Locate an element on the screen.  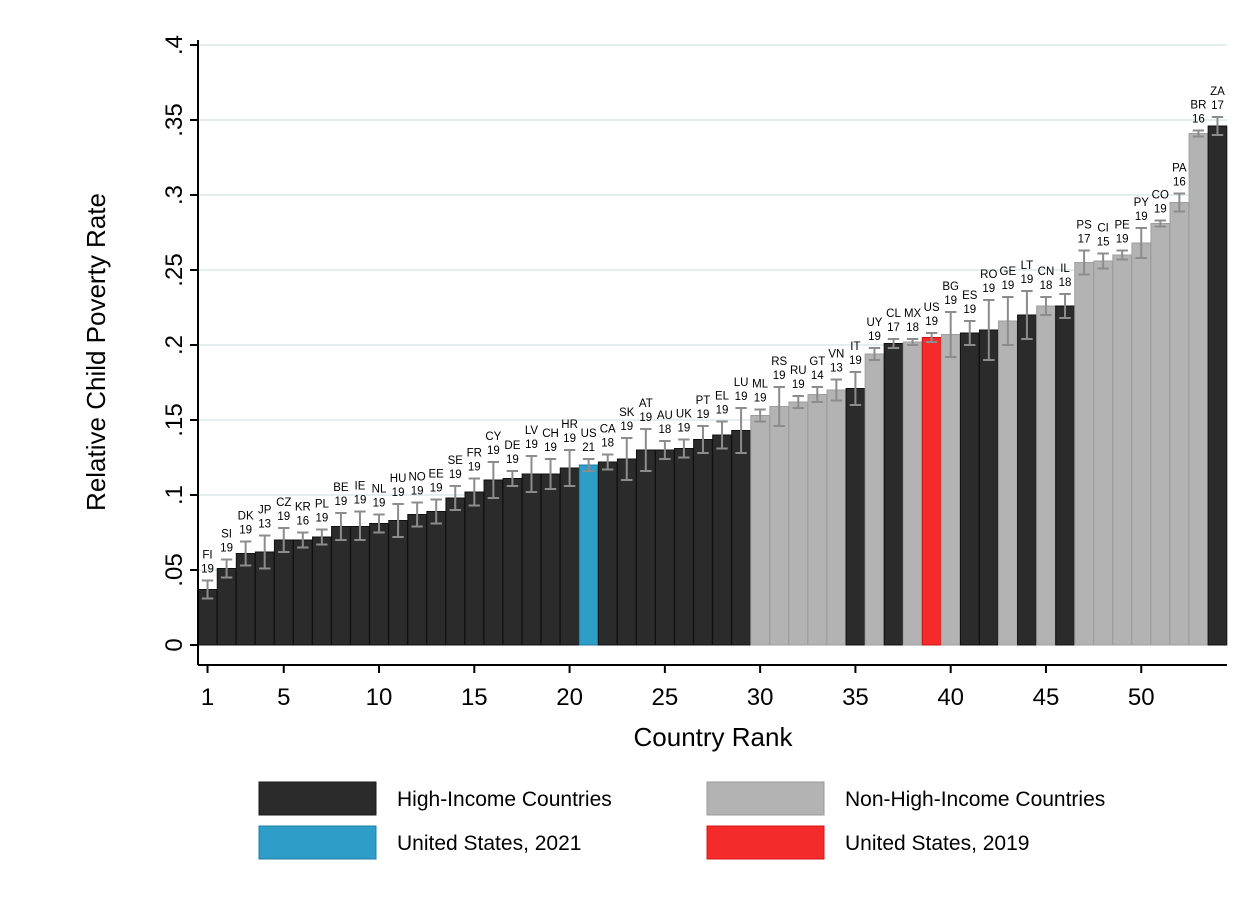
bar-label-country: CY is located at coordinates (493, 437).